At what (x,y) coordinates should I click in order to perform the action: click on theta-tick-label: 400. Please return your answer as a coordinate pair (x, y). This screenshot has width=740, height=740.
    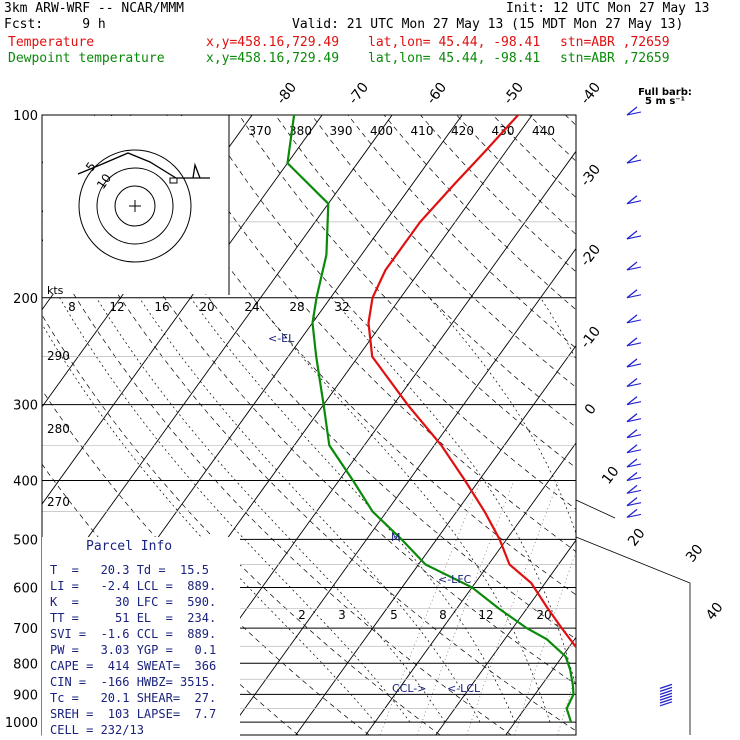
    Looking at the image, I should click on (381, 131).